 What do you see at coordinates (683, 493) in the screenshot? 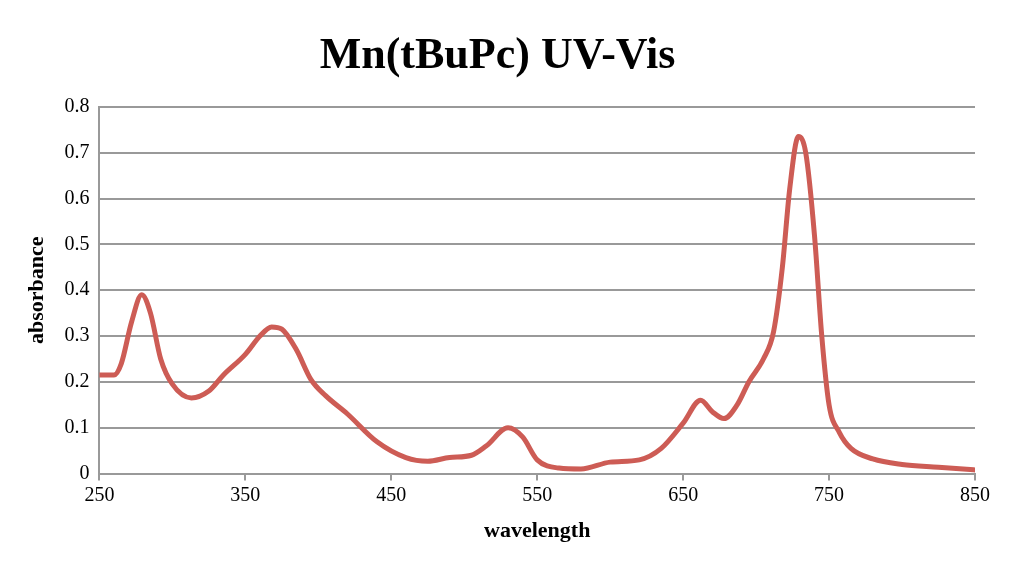
I see `x-tick-label: 650` at bounding box center [683, 493].